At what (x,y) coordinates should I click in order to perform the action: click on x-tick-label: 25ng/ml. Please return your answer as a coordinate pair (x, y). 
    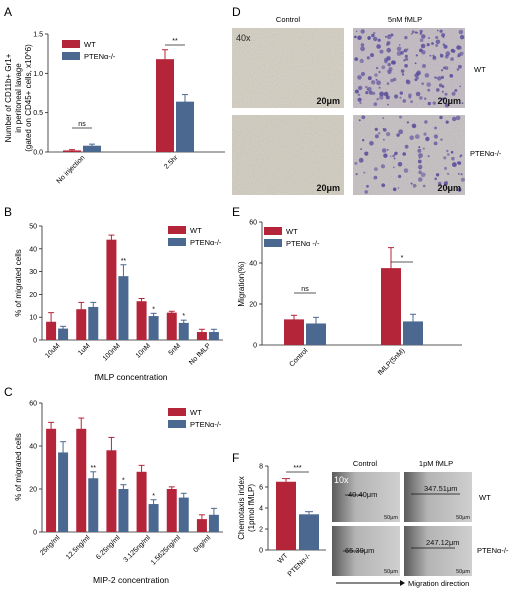
    Looking at the image, I should click on (50, 545).